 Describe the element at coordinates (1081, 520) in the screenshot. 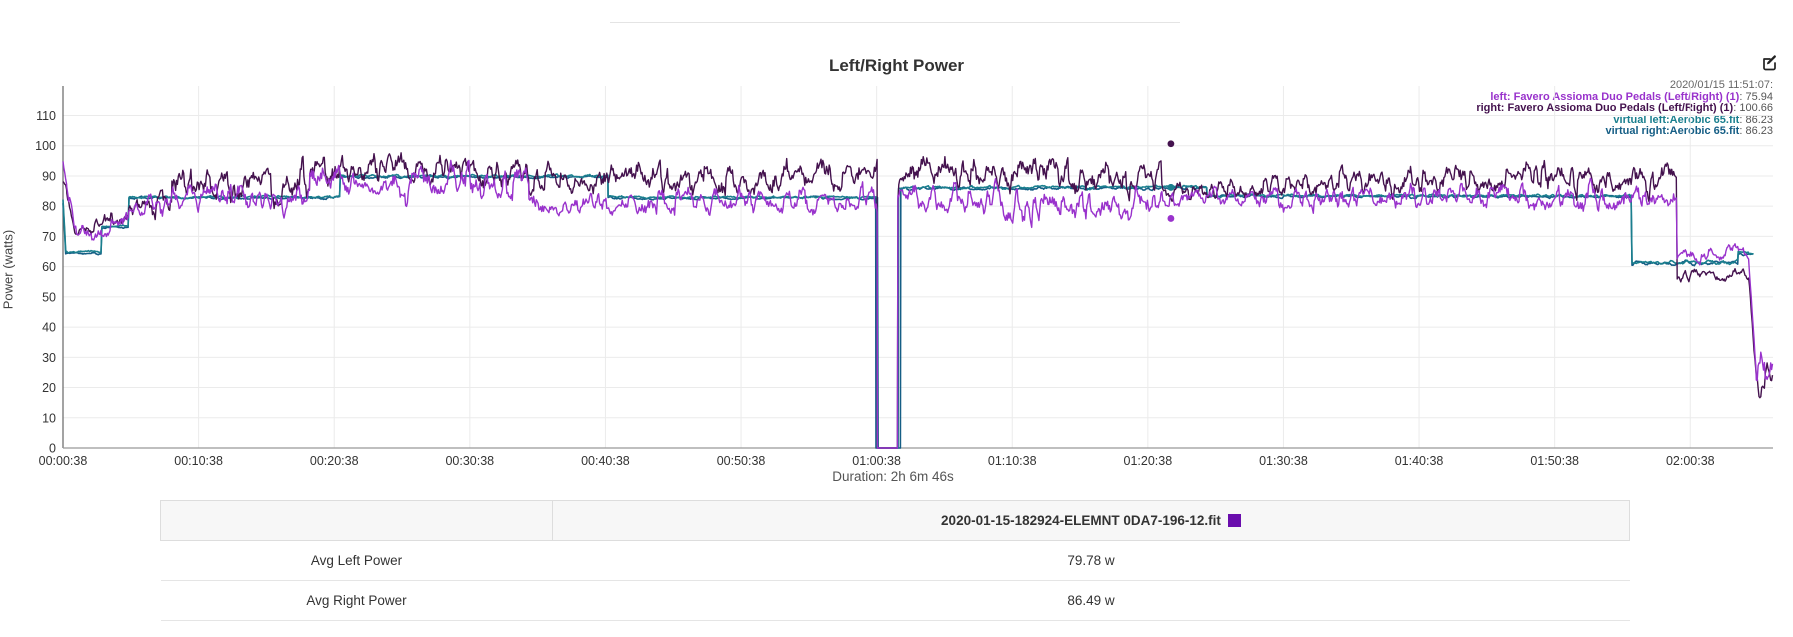

I see `file-name: 2020-01-15-182924-ELEMNT 0DA7-196-12.fit` at that location.